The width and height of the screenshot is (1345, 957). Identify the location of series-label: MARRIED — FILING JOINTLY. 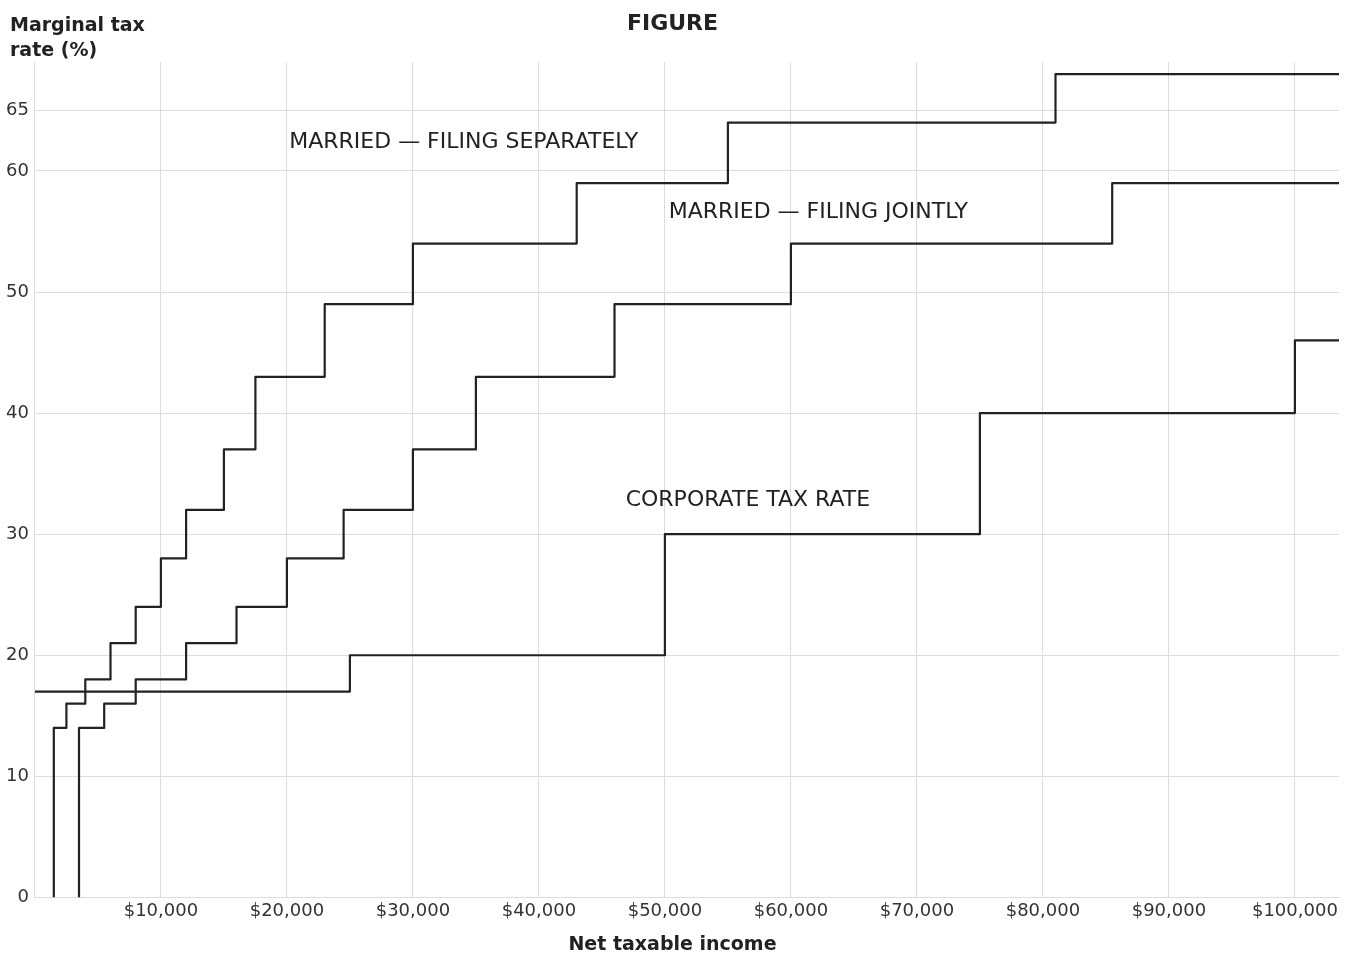
(818, 211).